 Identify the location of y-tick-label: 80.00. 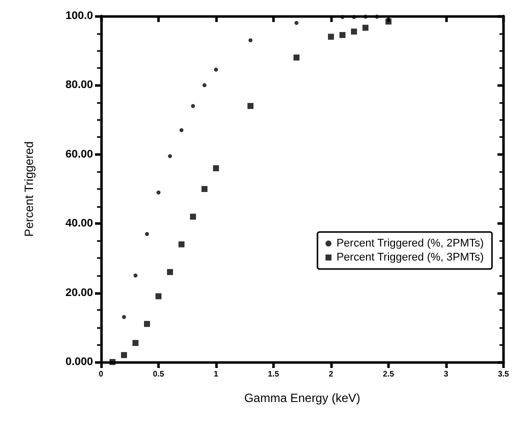
(79, 85).